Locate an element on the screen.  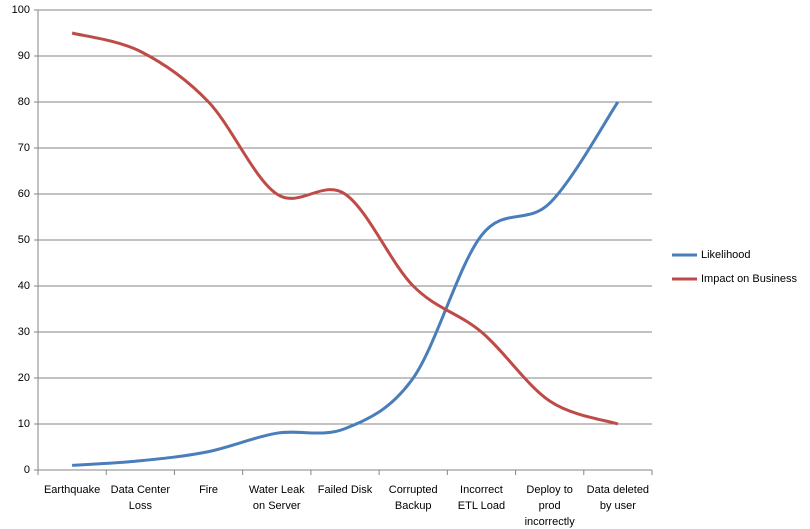
x-tick-label: Data Center Loss is located at coordinates (140, 498).